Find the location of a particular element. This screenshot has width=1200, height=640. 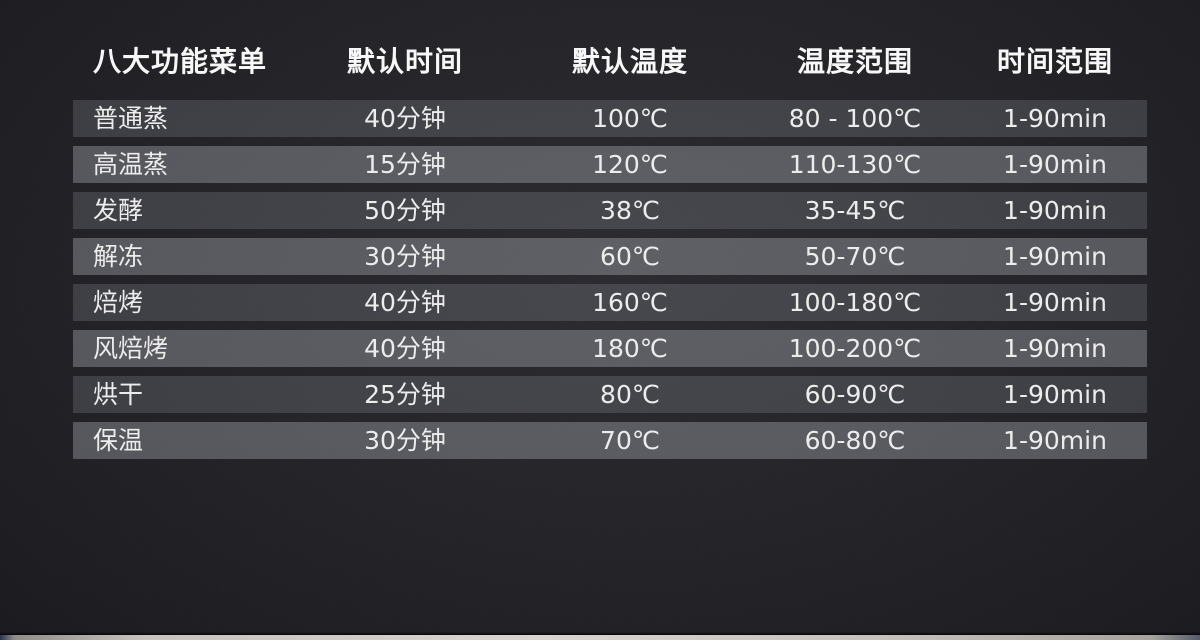

table-row: 发酵 50分钟 38℃ 35-45℃ 1-90min is located at coordinates (610, 210).